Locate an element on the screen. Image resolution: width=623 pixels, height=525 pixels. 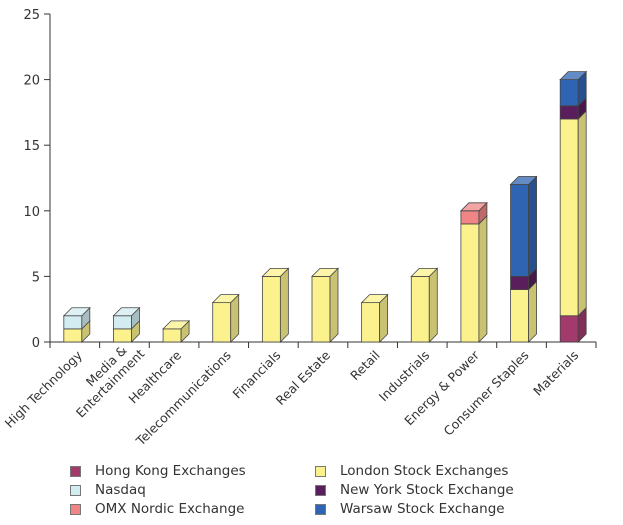
legend-label: Warsaw Stock Exchange is located at coordinates (422, 509).